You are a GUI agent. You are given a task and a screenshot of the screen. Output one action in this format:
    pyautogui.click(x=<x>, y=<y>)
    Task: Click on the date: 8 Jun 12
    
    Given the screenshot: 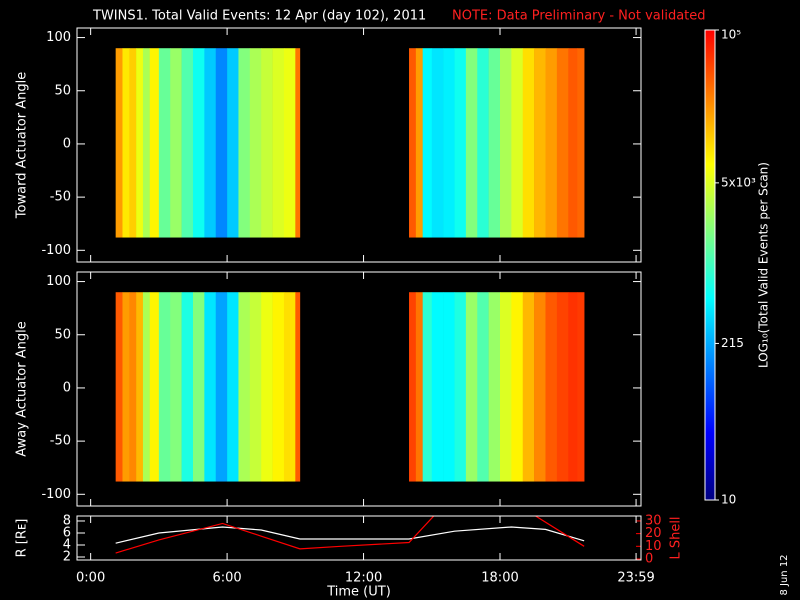 What is the action you would take?
    pyautogui.click(x=784, y=574)
    